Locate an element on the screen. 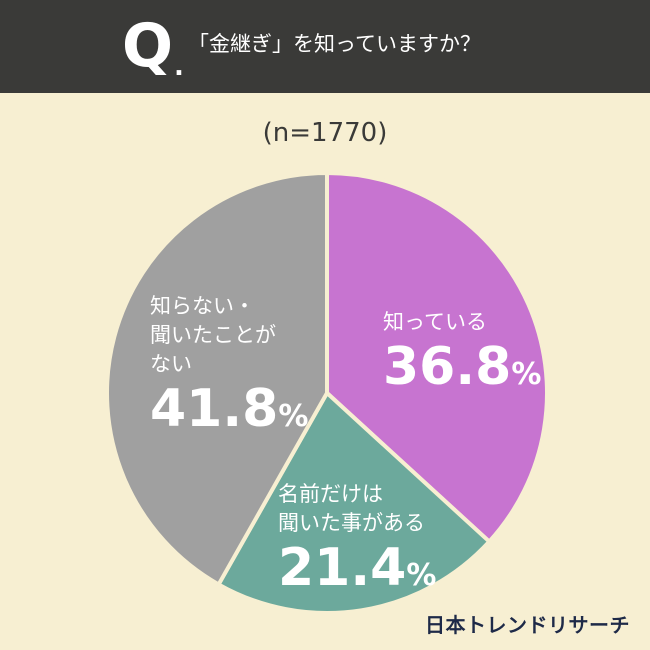 The image size is (650, 650). slice-heard-name is located at coordinates (354, 503).